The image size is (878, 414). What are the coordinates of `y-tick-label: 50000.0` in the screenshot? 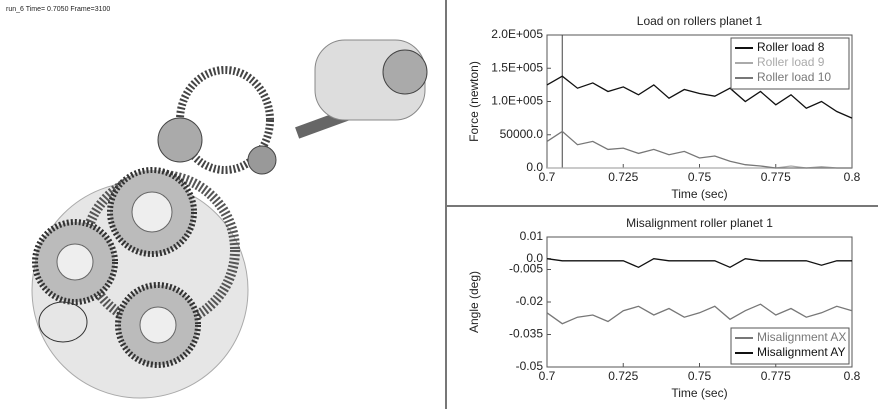 It's located at (522, 134).